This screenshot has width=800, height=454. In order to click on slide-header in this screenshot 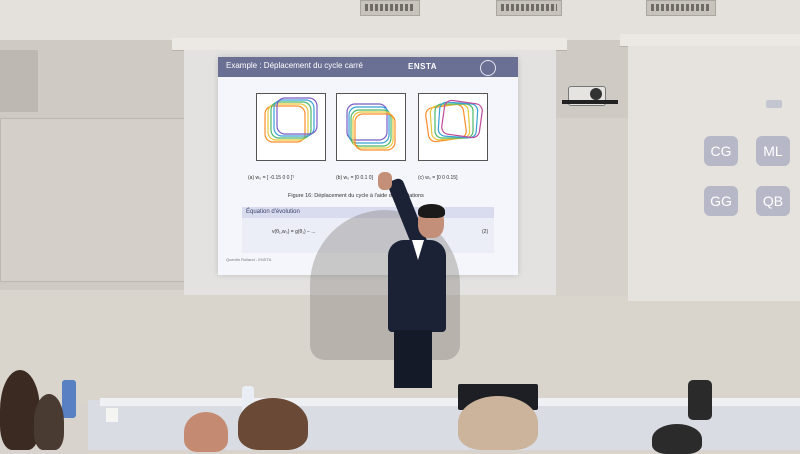, I will do `click(368, 67)`.